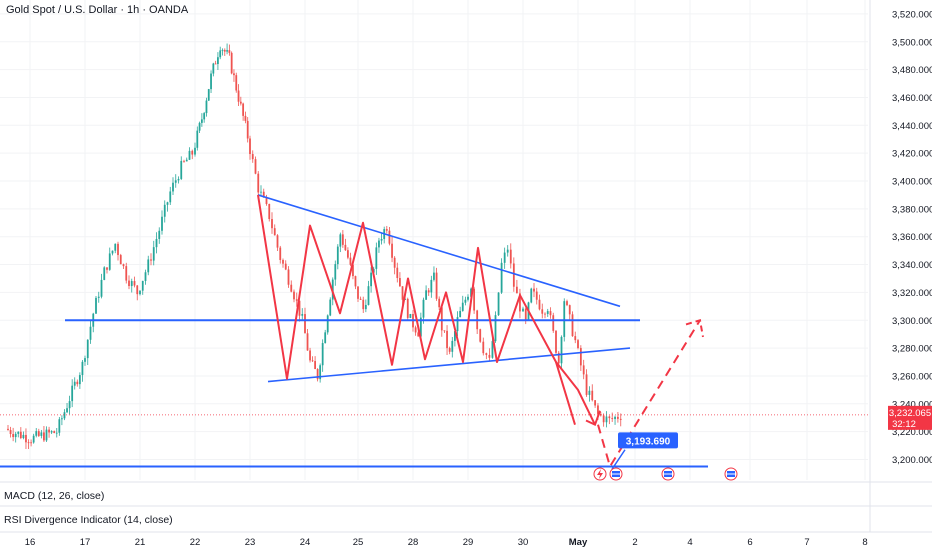  What do you see at coordinates (413, 542) in the screenshot?
I see `time-tick-label: 28` at bounding box center [413, 542].